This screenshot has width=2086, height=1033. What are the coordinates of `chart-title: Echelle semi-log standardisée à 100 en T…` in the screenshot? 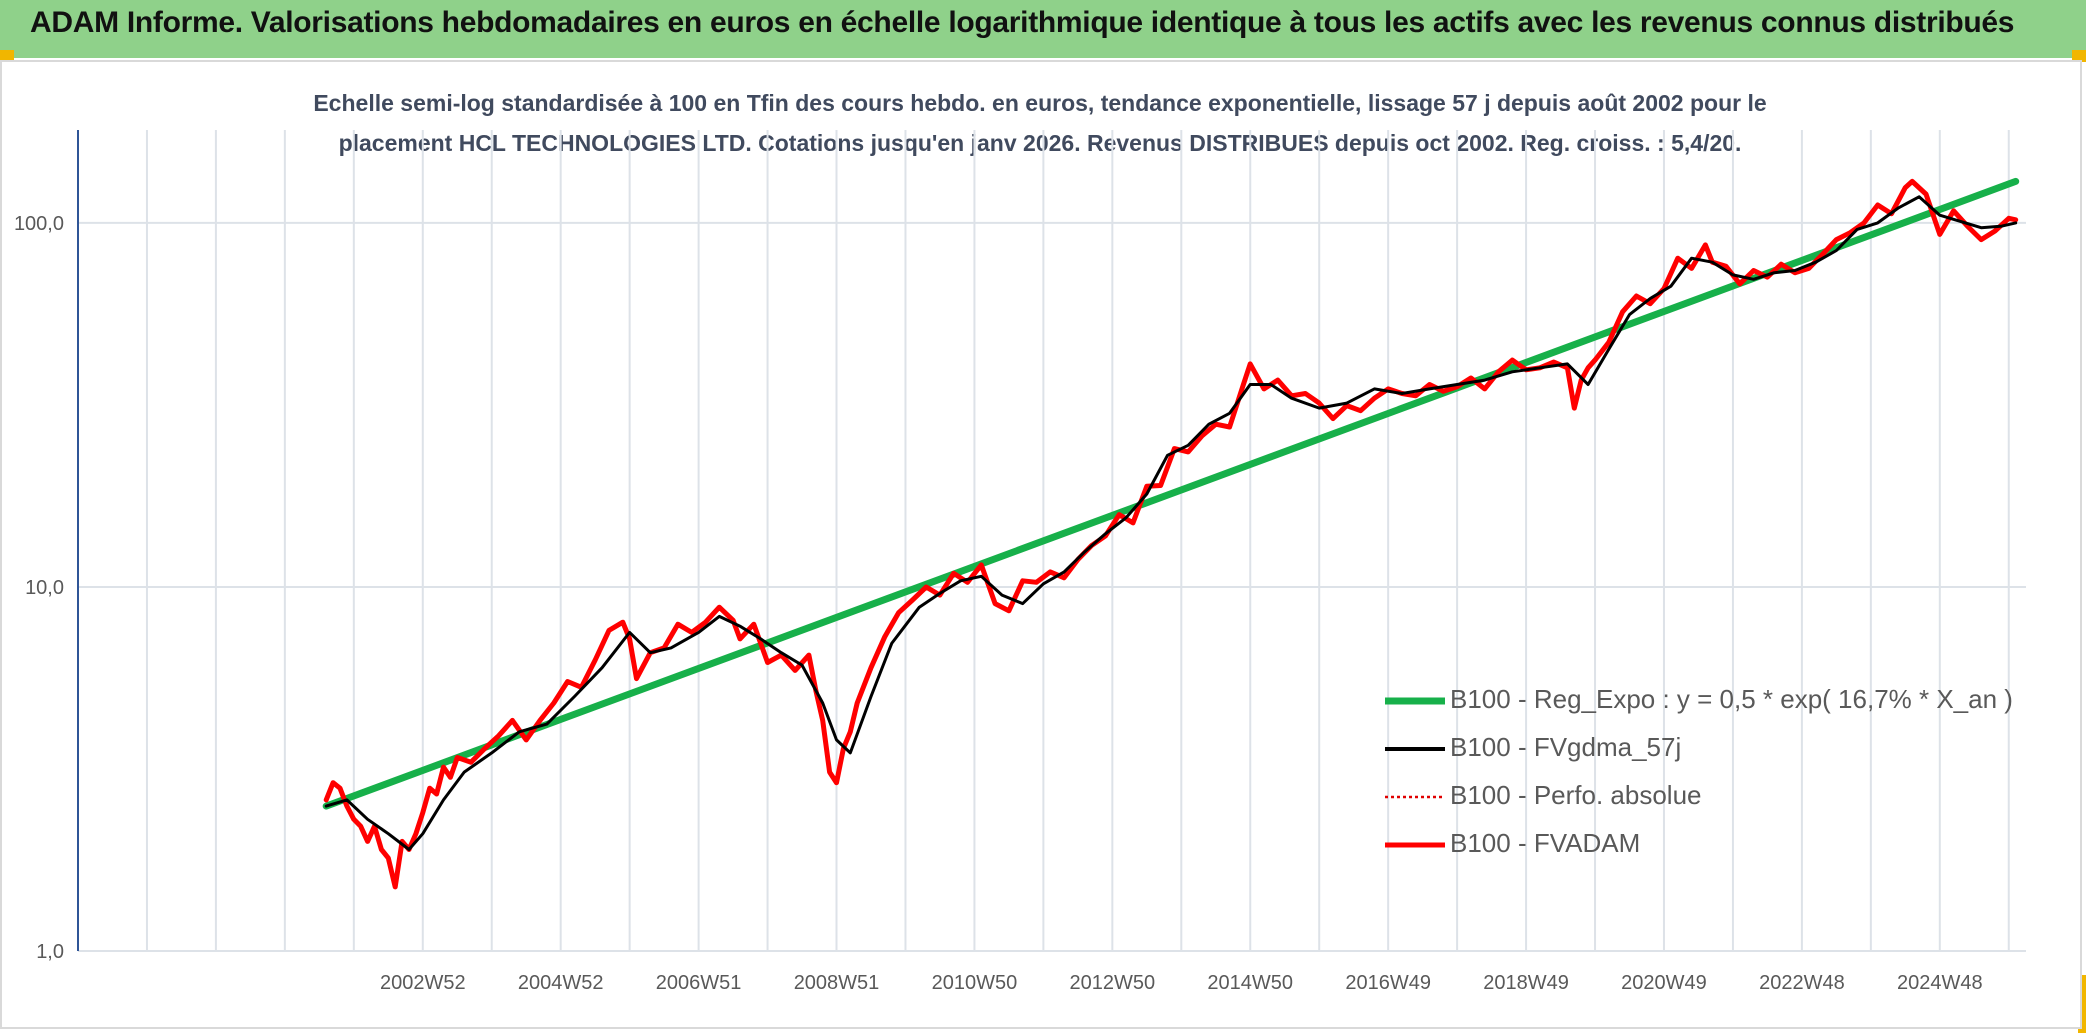 It's located at (1040, 103).